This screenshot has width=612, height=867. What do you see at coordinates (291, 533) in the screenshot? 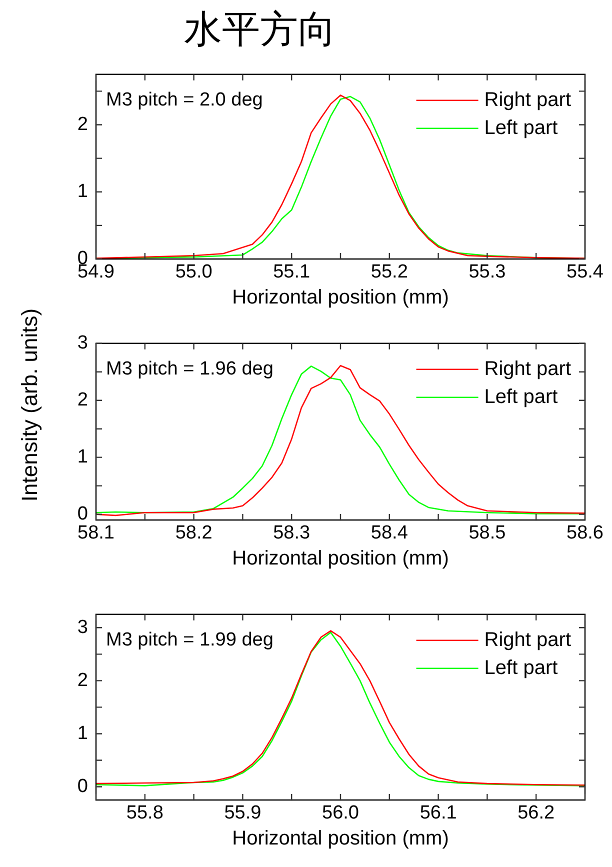
I see `x-tick-label: 58.3` at bounding box center [291, 533].